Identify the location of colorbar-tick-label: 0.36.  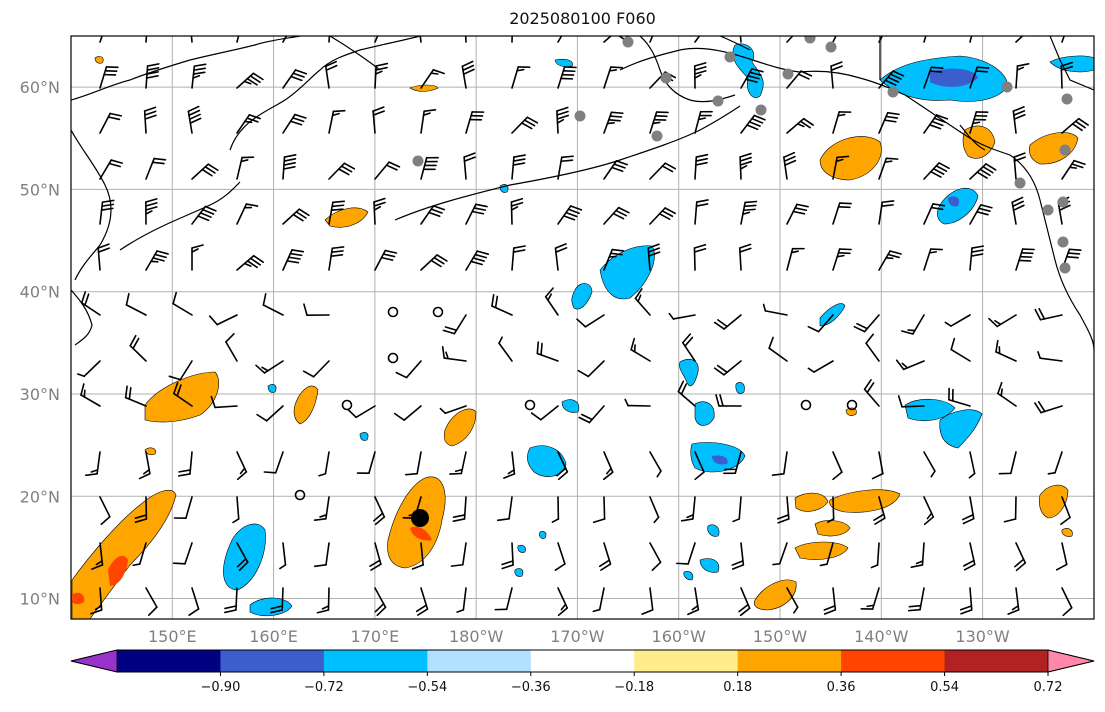
(841, 687).